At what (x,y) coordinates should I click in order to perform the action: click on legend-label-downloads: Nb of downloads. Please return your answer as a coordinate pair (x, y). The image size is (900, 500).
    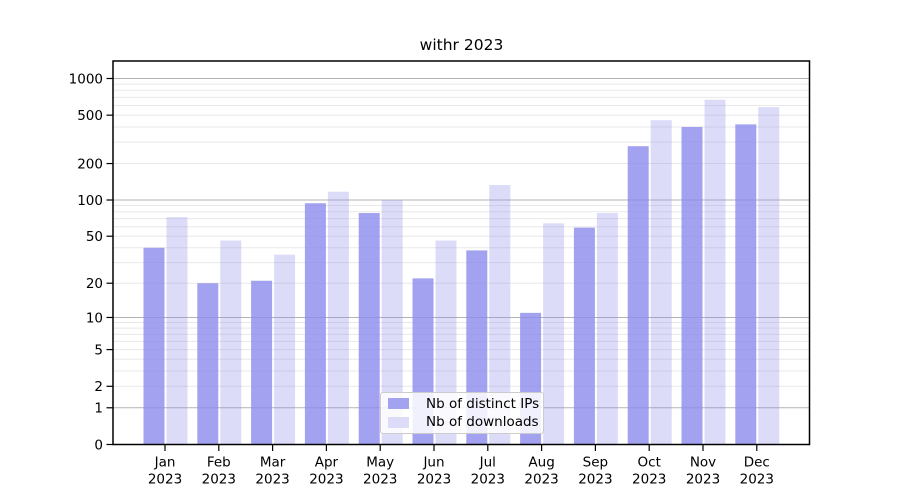
    Looking at the image, I should click on (482, 422).